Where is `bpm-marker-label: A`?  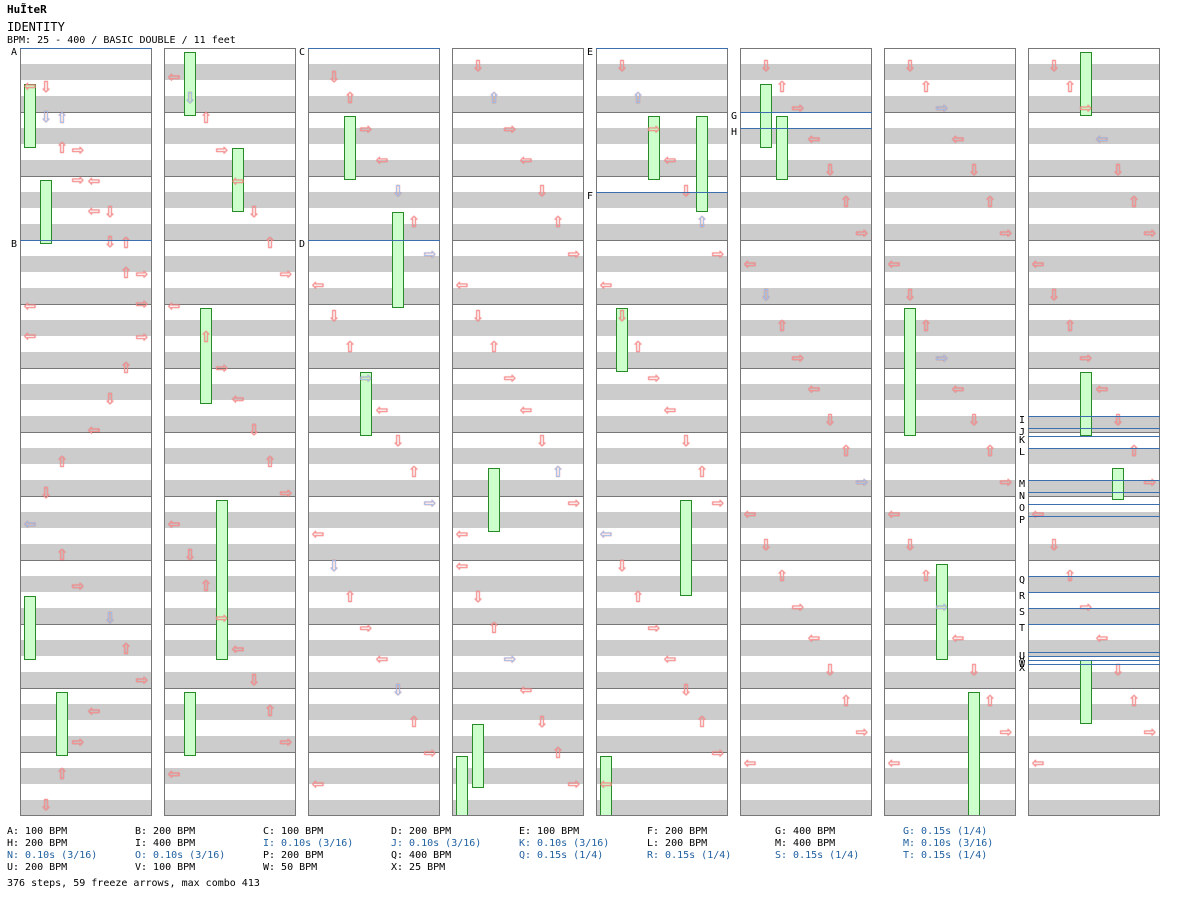
bpm-marker-label: A is located at coordinates (14, 52).